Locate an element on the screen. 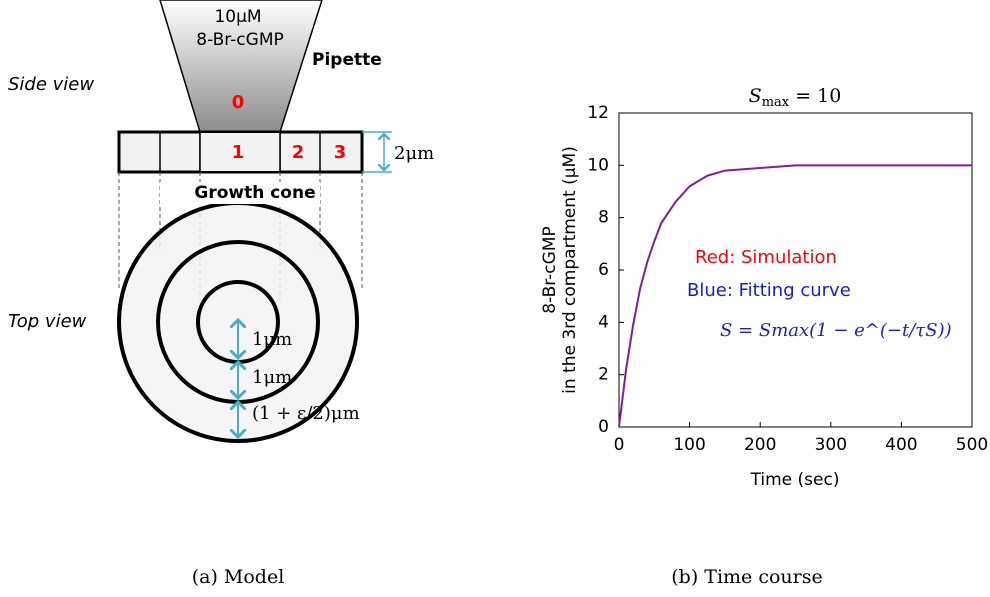 The width and height of the screenshot is (990, 597). compartment-label: 1 is located at coordinates (238, 152).